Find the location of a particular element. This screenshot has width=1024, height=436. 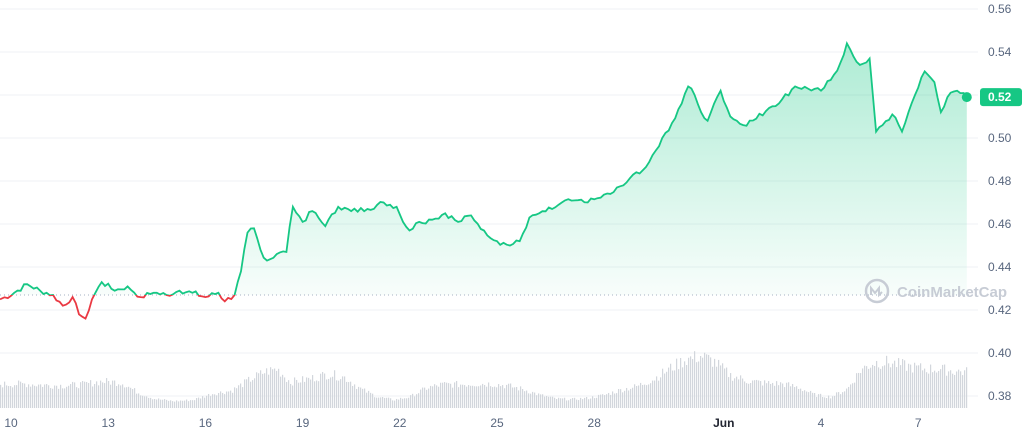

current-price-badge is located at coordinates (1001, 97).